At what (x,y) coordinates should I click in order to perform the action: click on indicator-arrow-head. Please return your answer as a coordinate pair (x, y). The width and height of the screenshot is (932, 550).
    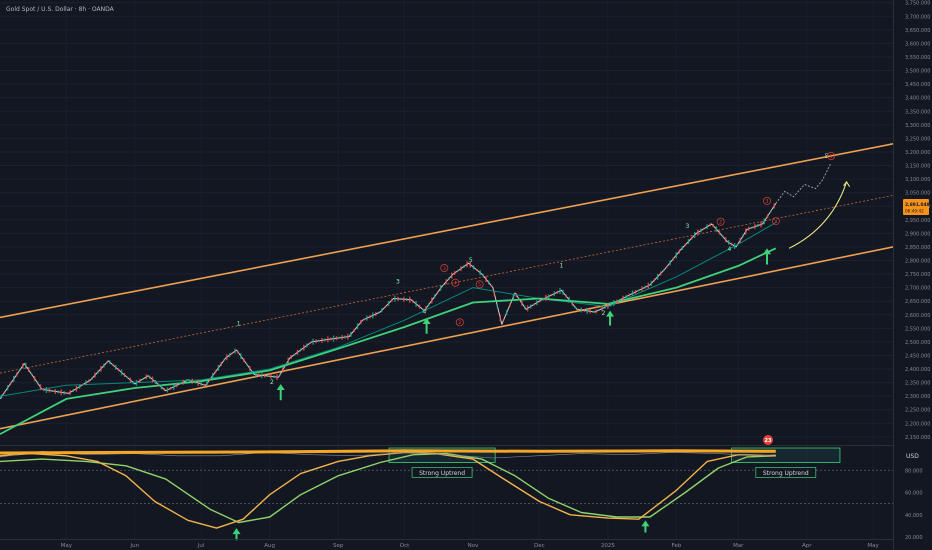
    Looking at the image, I should click on (645, 523).